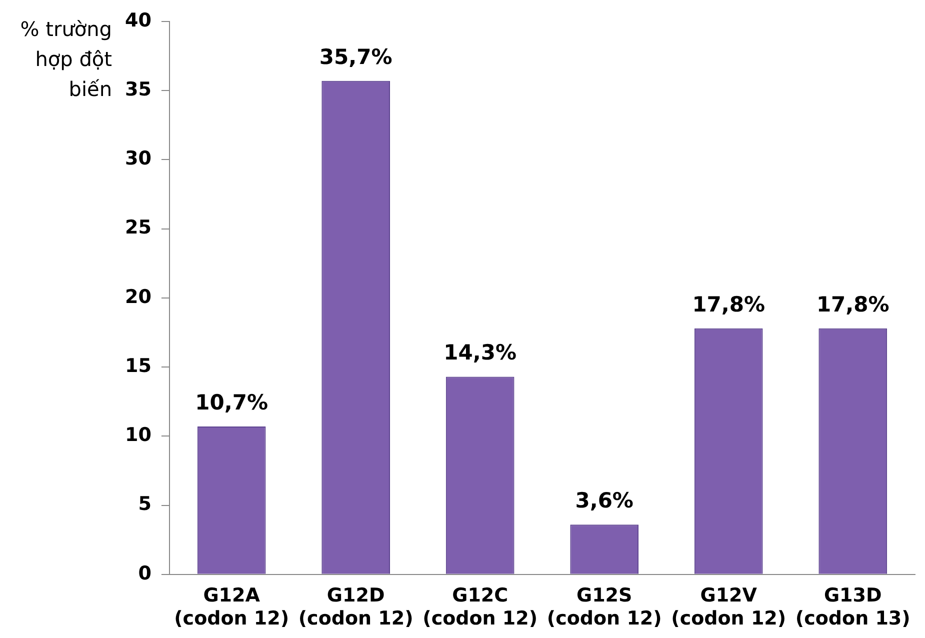  What do you see at coordinates (728, 607) in the screenshot?
I see `x-tick-label: G12V (codon 12)` at bounding box center [728, 607].